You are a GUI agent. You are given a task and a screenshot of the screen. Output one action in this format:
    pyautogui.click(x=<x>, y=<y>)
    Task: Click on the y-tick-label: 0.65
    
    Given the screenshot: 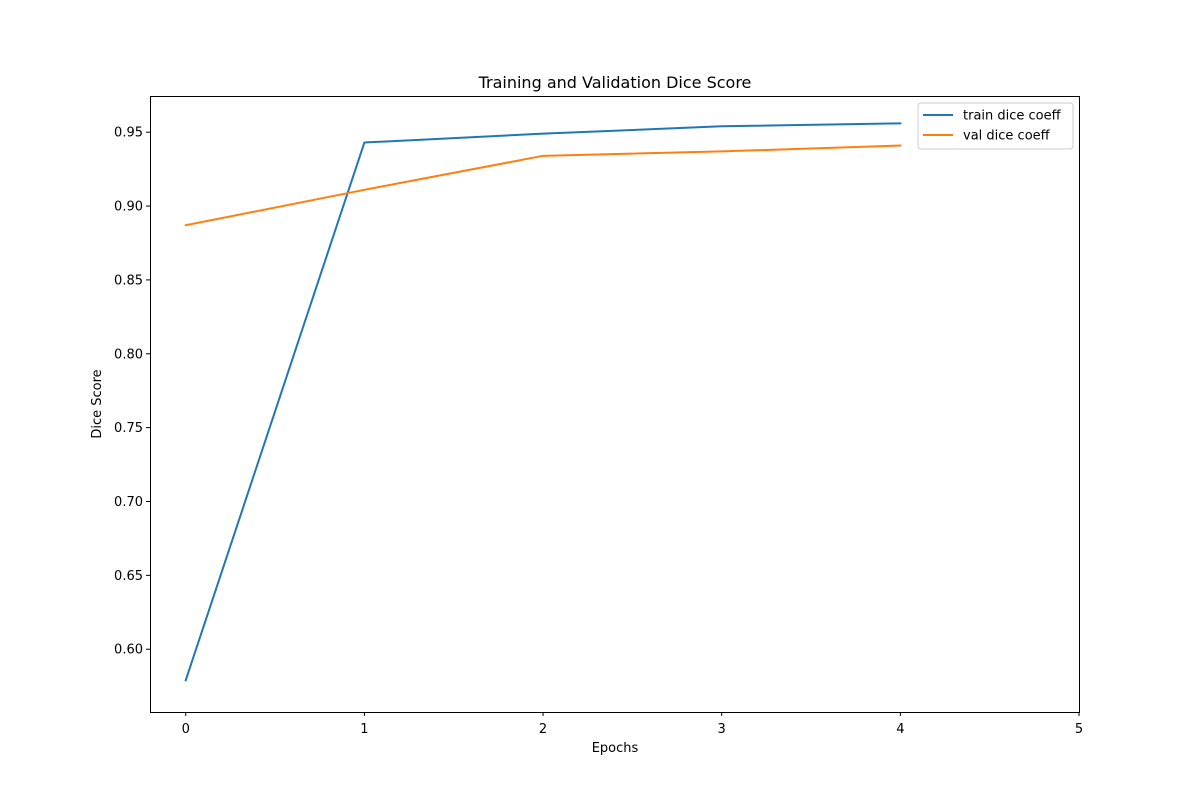 What is the action you would take?
    pyautogui.click(x=128, y=576)
    